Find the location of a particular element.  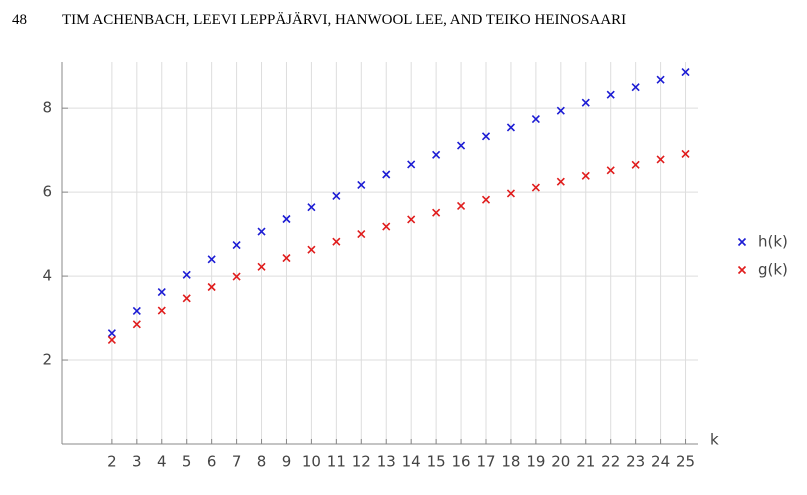

y-tick-label: 4 is located at coordinates (47, 276).